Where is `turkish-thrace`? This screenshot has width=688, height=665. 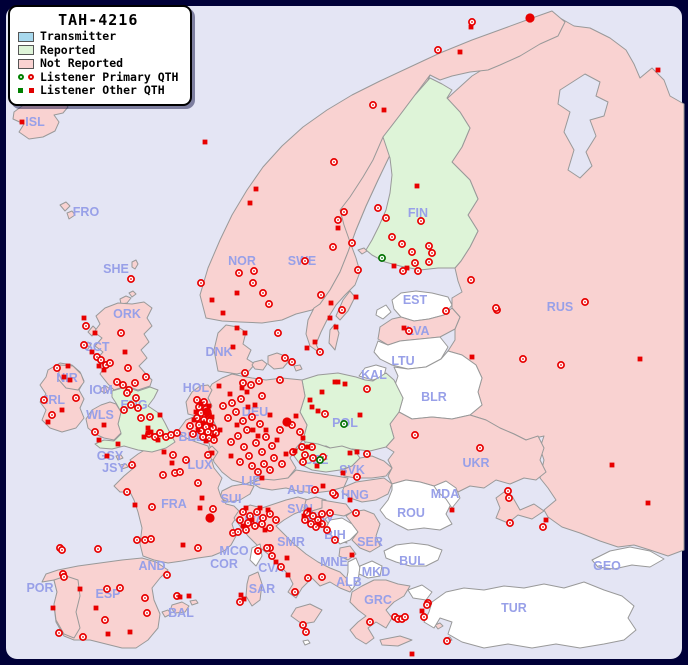 turkish-thrace is located at coordinates (420, 592).